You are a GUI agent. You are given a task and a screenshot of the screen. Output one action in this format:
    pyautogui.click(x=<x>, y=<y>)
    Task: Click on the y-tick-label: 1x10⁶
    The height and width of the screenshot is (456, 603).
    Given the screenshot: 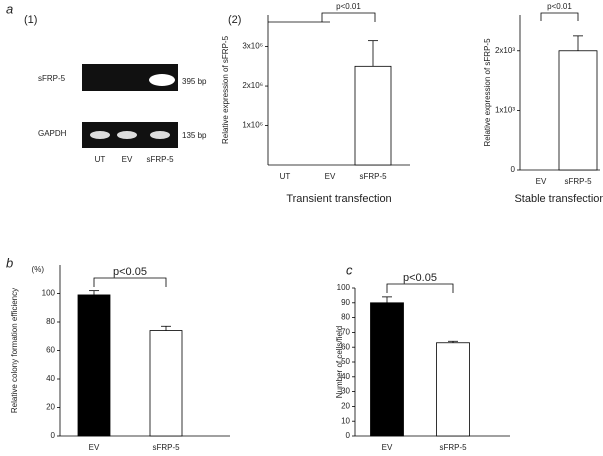 What is the action you would take?
    pyautogui.click(x=252, y=125)
    